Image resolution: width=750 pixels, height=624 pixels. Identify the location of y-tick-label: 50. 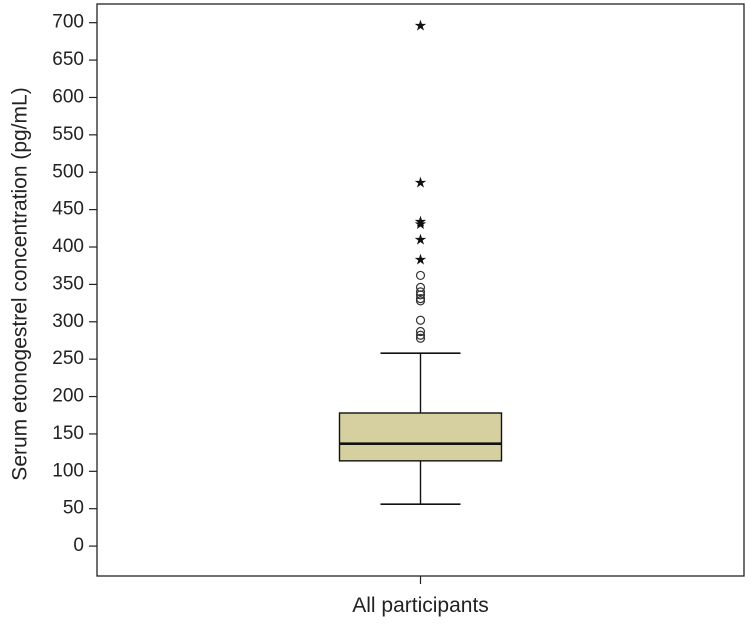
(73, 508).